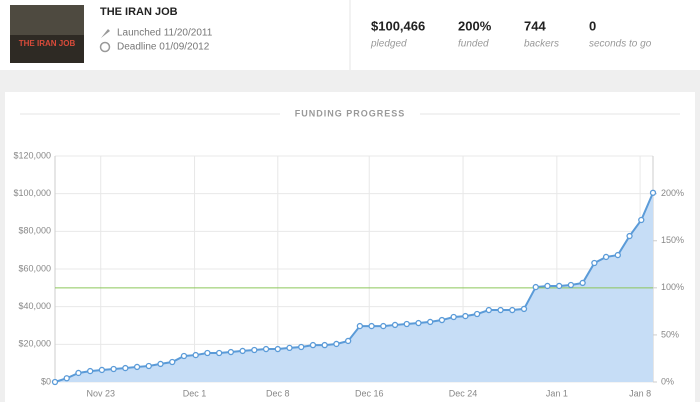  Describe the element at coordinates (350, 113) in the screenshot. I see `chart-title: FUNDING PROGRESS` at that location.